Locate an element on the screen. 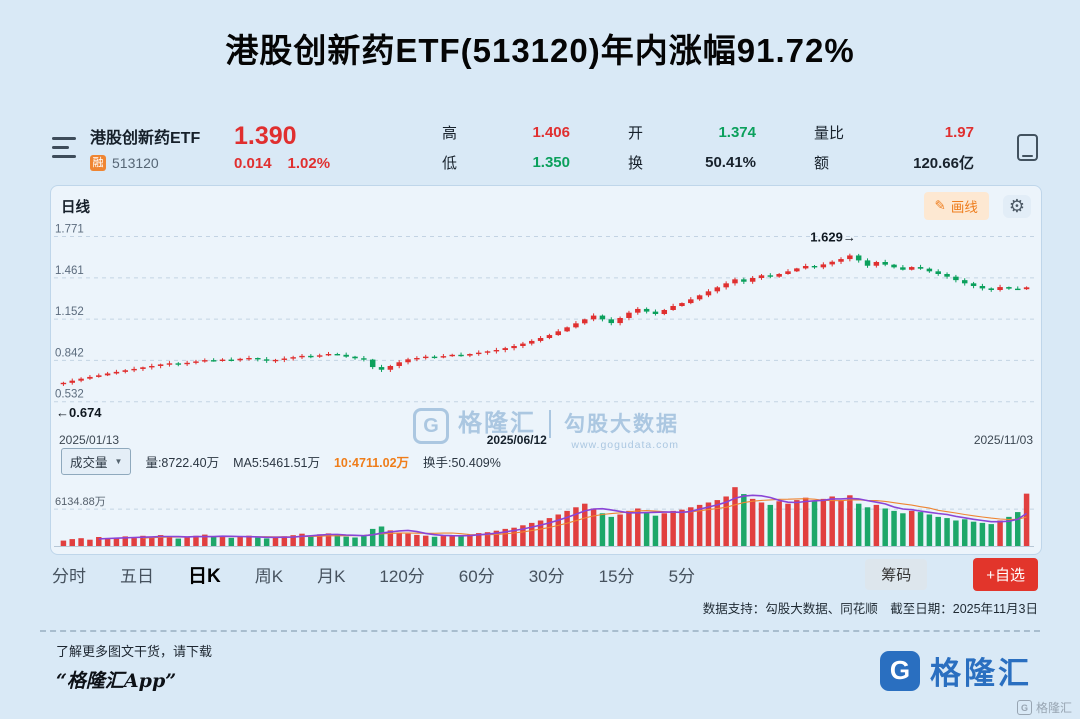 The width and height of the screenshot is (1080, 719). gelonghui-logo: G 格隆汇 is located at coordinates (956, 670).